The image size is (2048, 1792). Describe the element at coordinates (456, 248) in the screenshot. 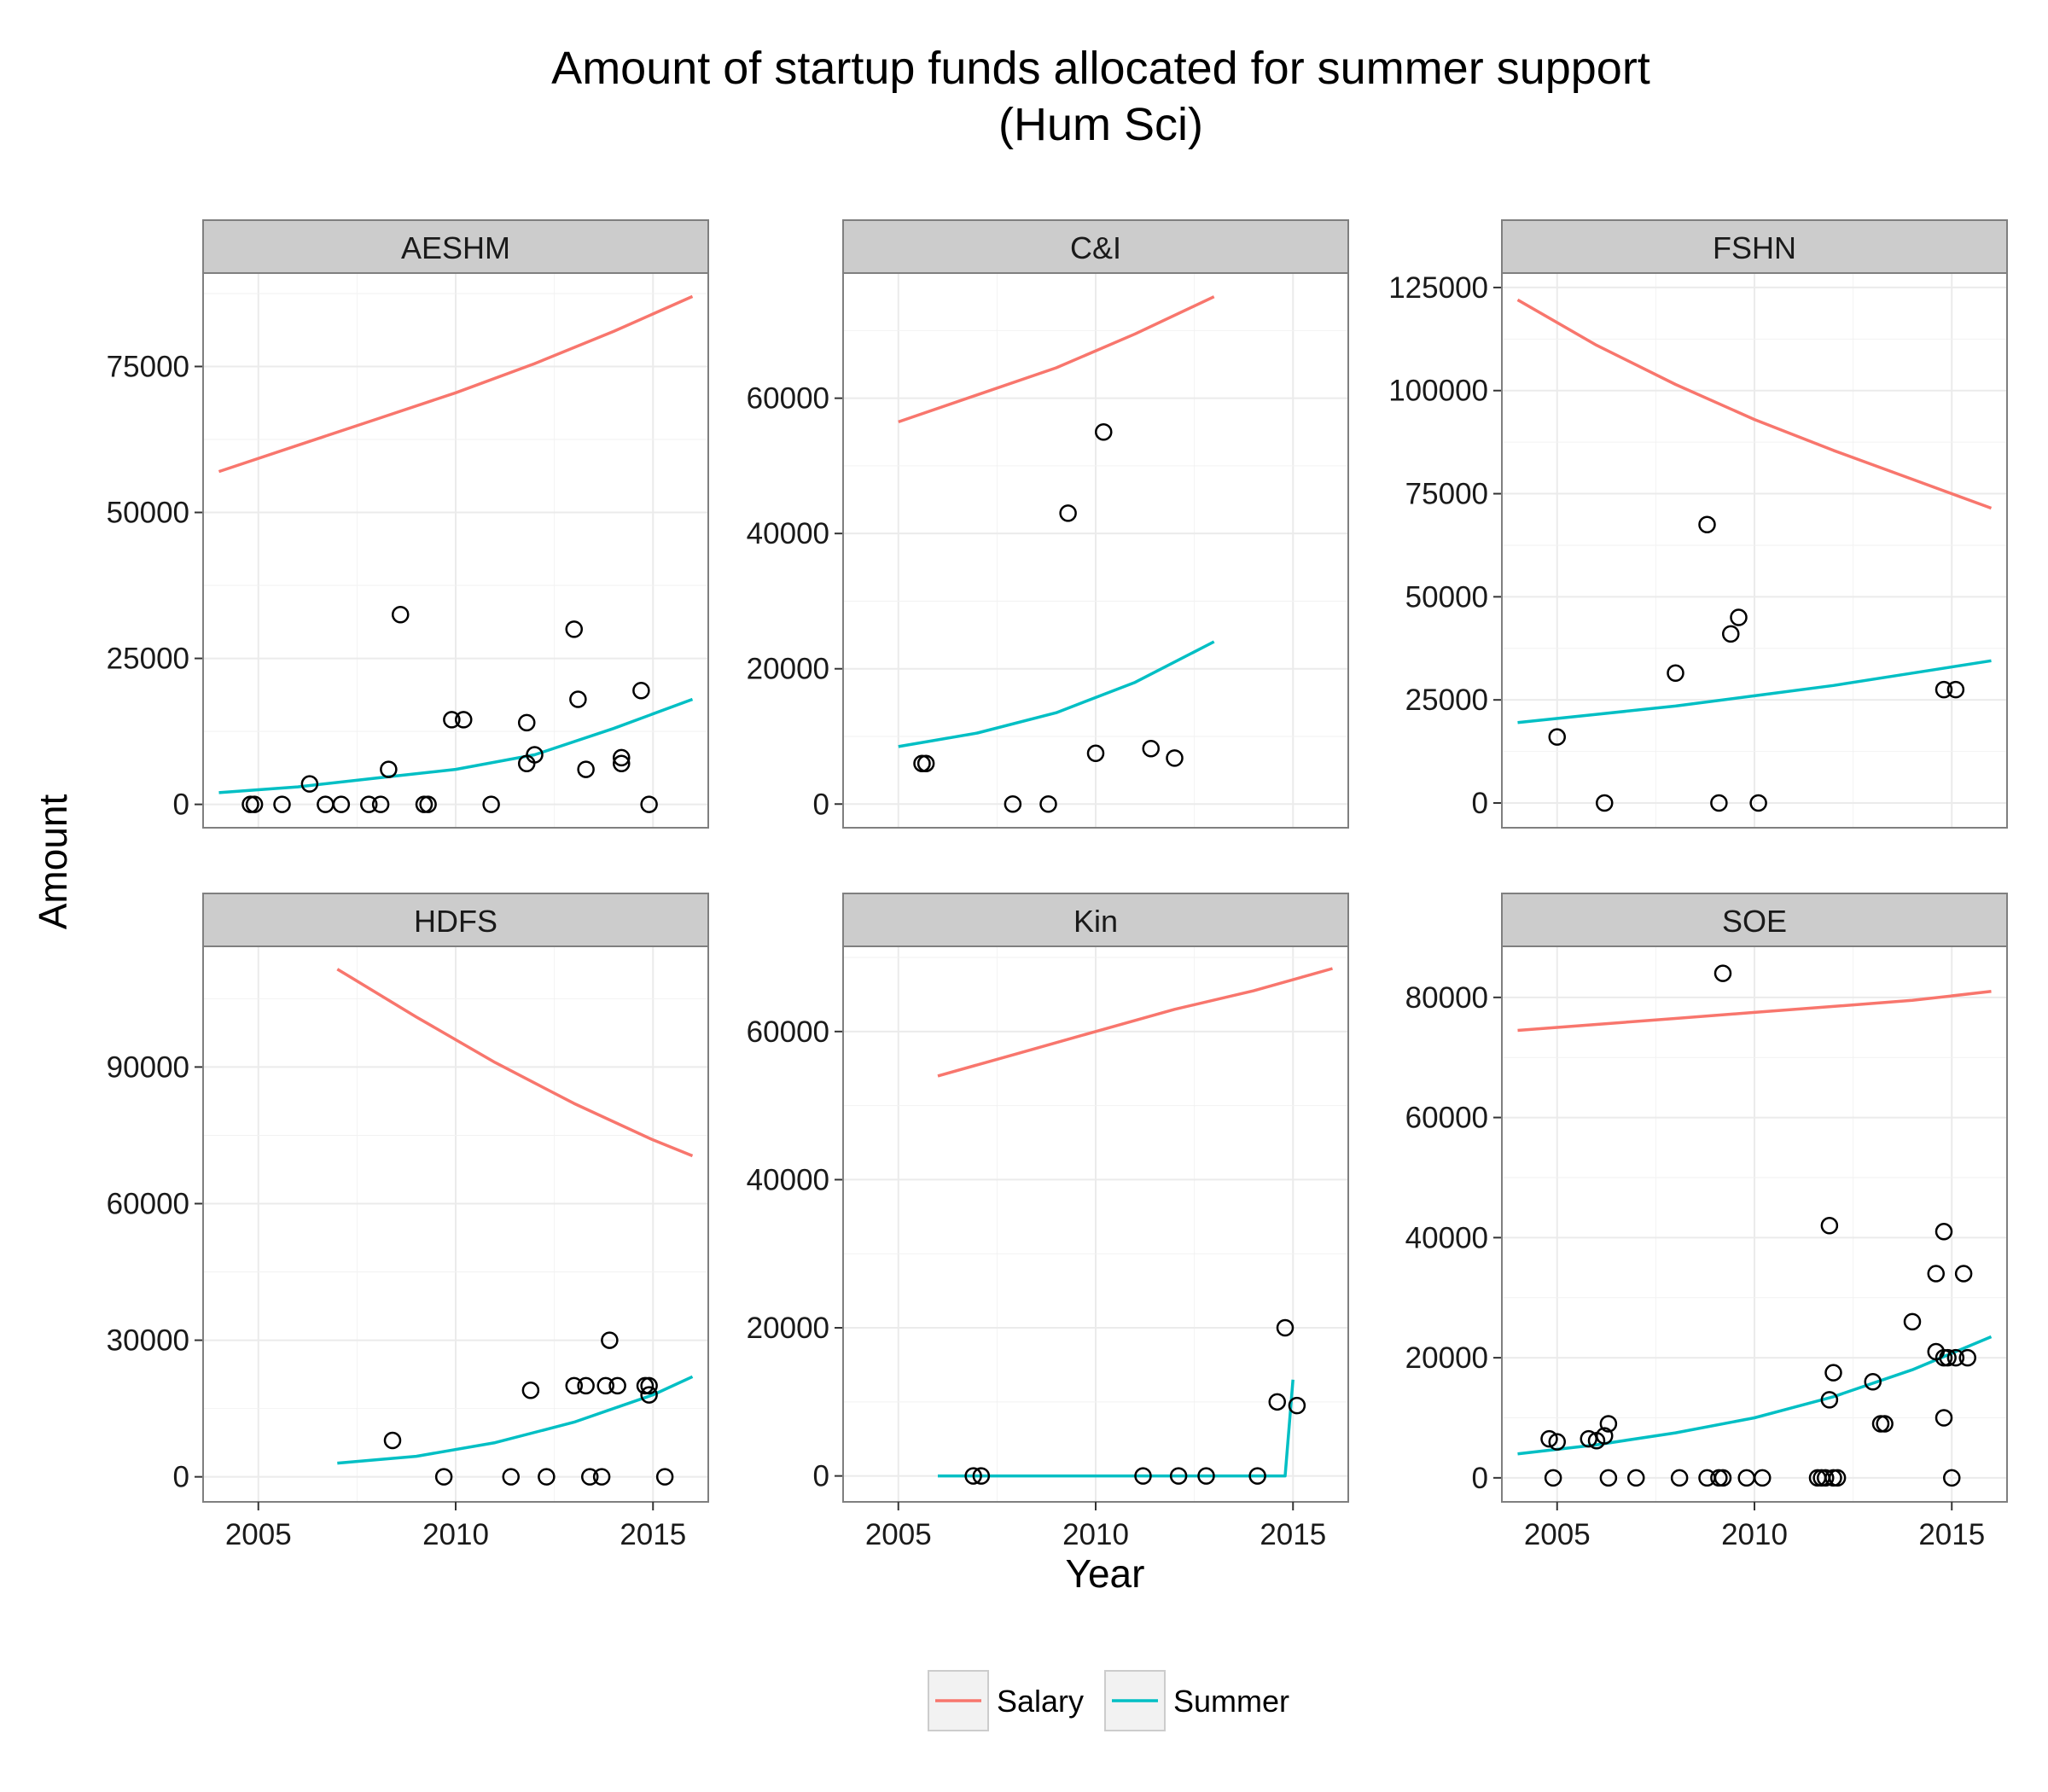

I see `panel-strip-label: AESHM` at that location.